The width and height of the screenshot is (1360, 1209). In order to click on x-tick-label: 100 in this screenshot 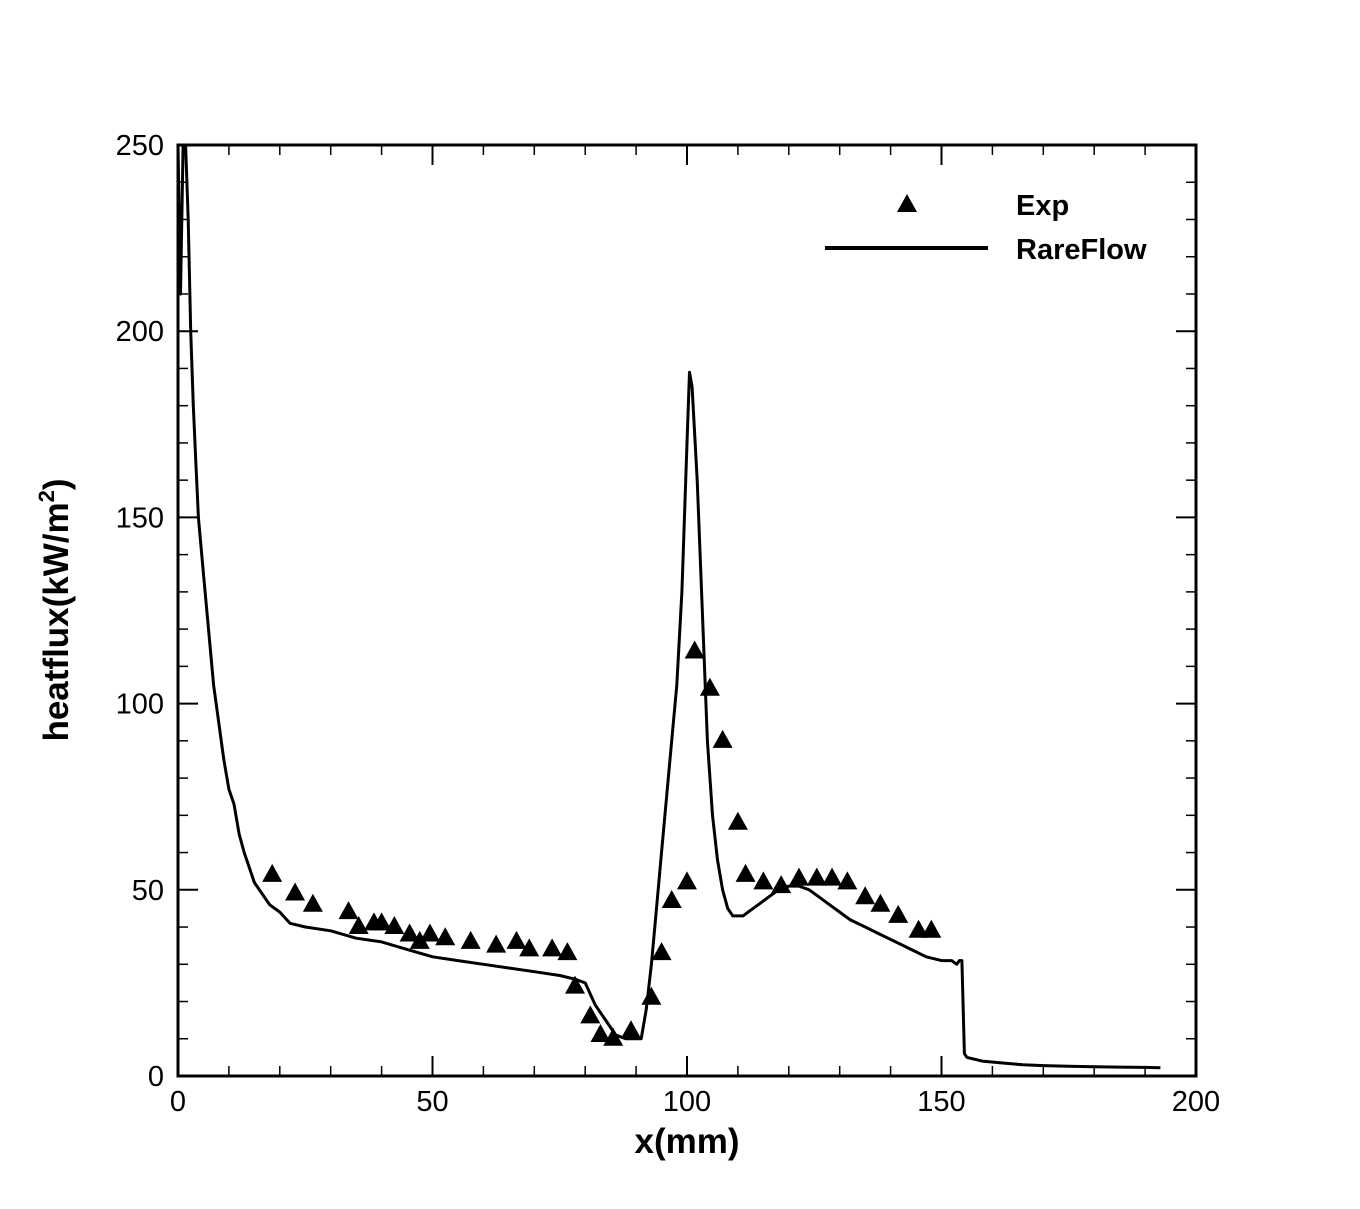, I will do `click(687, 1102)`.